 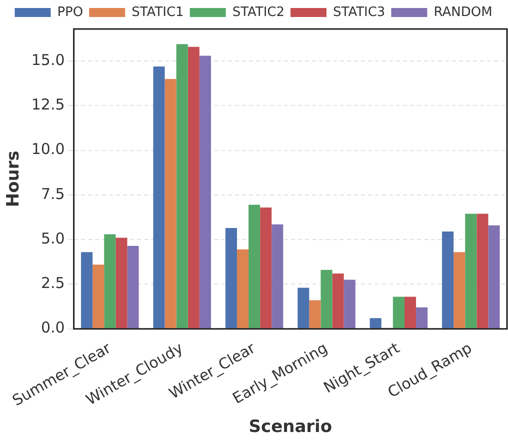 What do you see at coordinates (359, 12) in the screenshot?
I see `legend-label: STATIC3` at bounding box center [359, 12].